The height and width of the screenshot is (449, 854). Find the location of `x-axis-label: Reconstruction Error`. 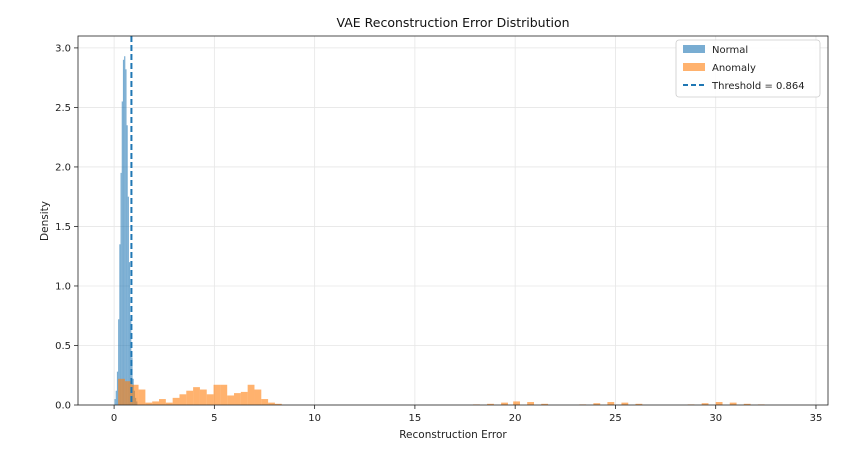

x-axis-label: Reconstruction Error is located at coordinates (453, 435).